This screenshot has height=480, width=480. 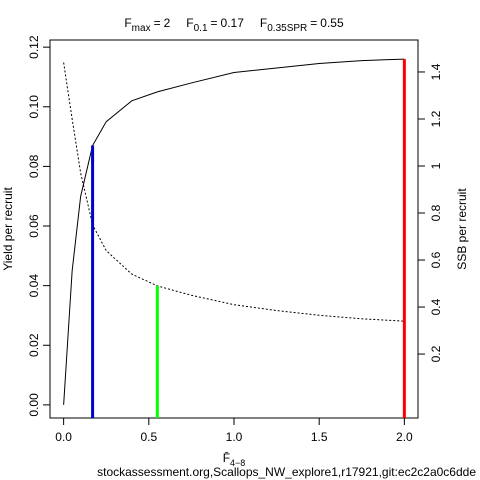 I want to click on title-subscript: 0.35SPR, so click(x=287, y=28).